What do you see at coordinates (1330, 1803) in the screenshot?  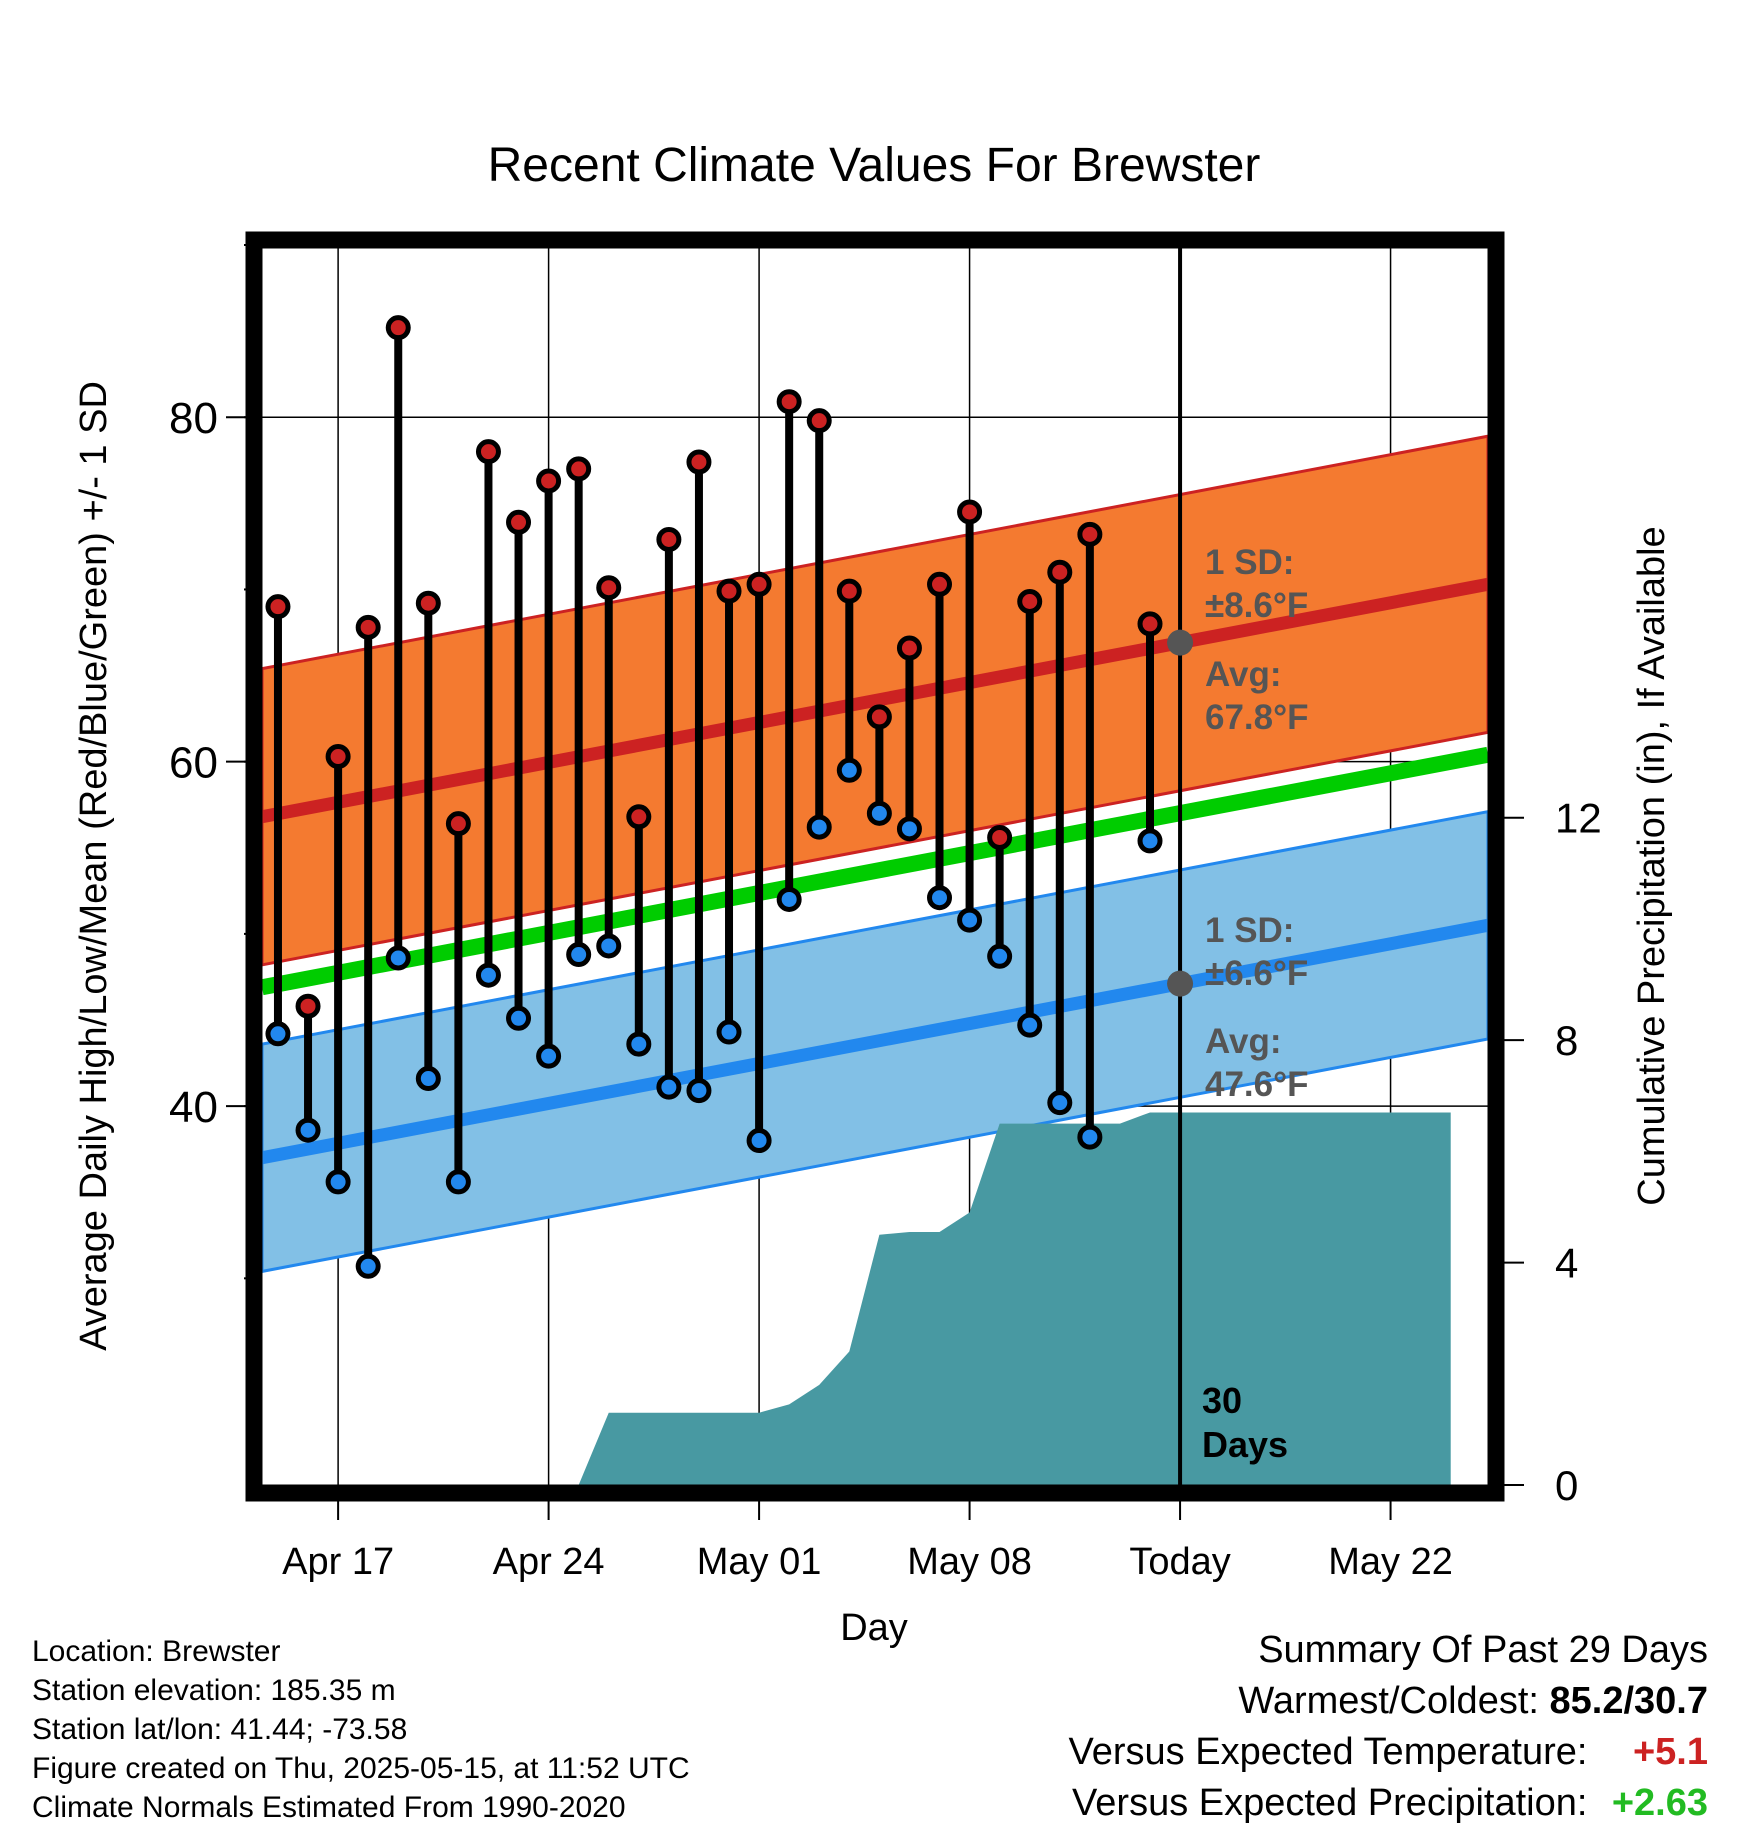 I see `precip-anomaly-label: Versus Expected Precipitation:` at bounding box center [1330, 1803].